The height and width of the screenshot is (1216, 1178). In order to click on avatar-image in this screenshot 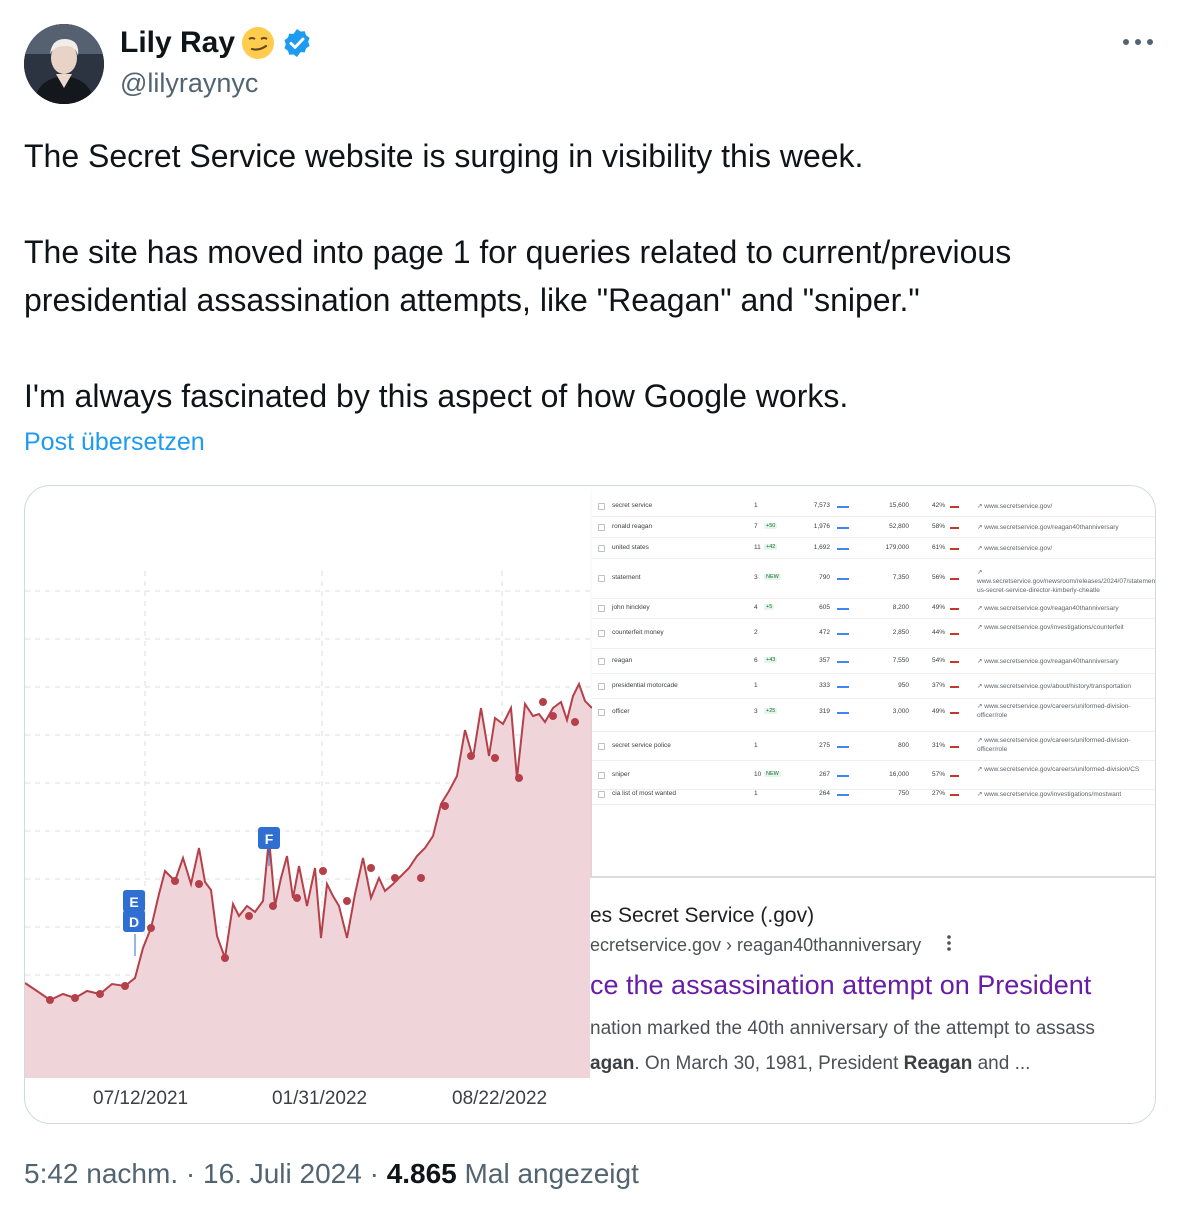, I will do `click(64, 64)`.